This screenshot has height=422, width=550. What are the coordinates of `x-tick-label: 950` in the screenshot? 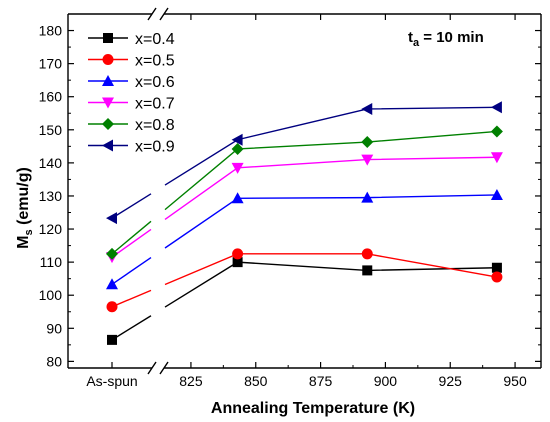 It's located at (515, 381).